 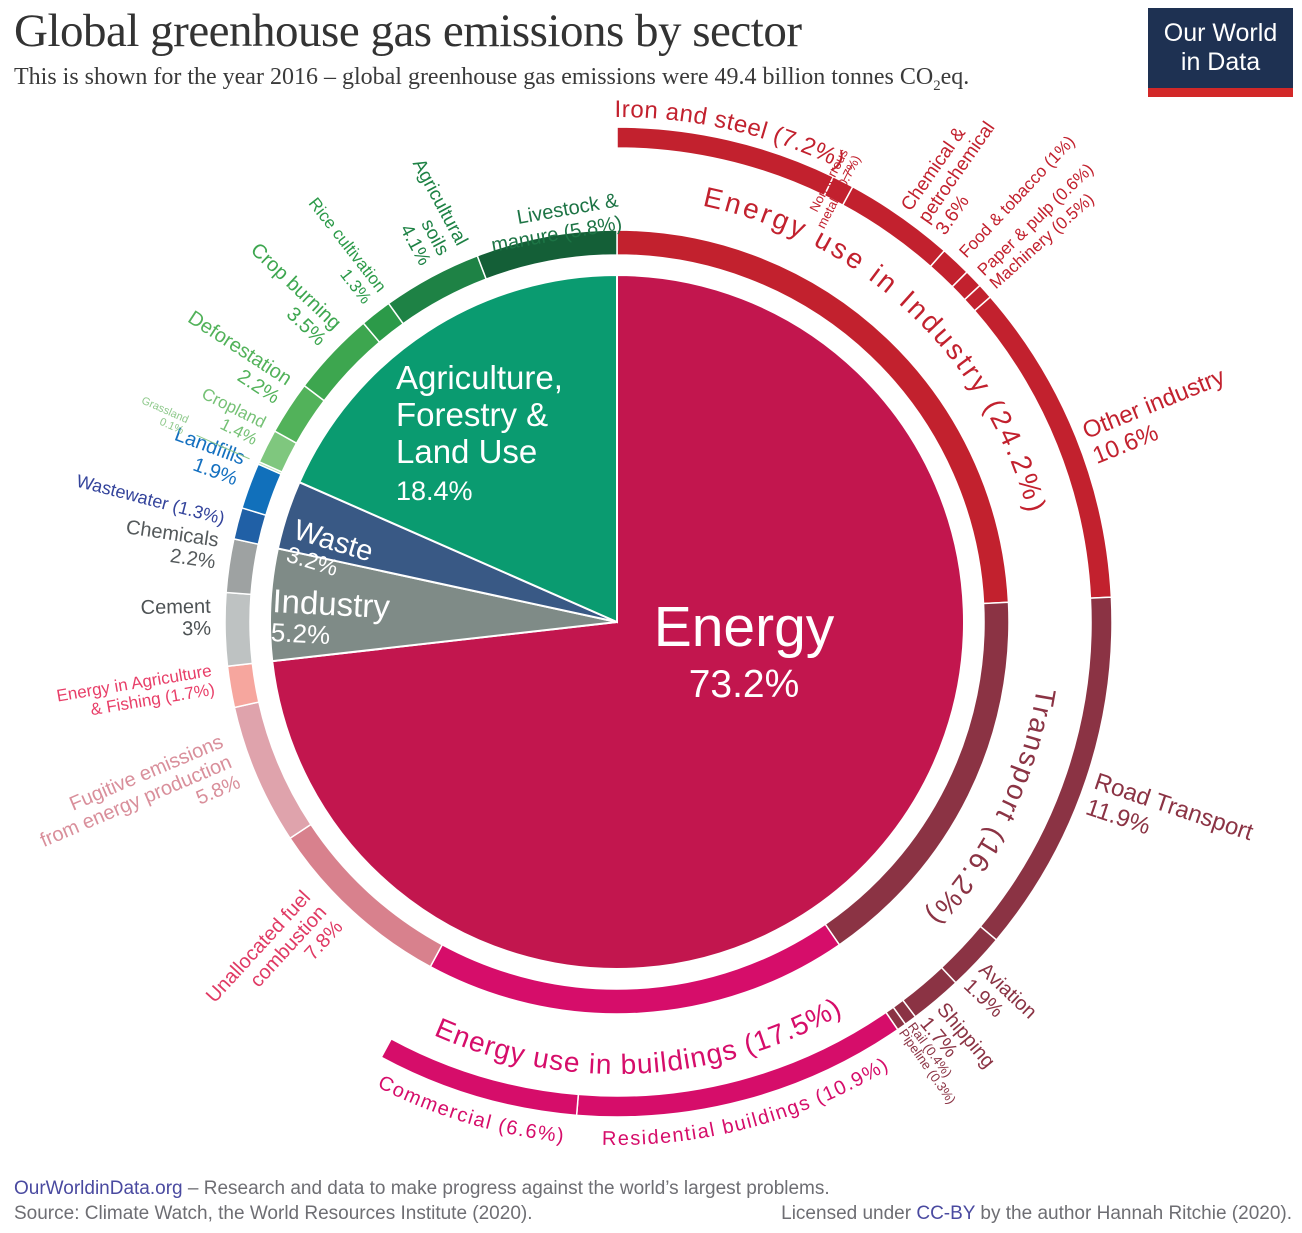 I want to click on ring-segment-livestock, so click(x=547, y=255).